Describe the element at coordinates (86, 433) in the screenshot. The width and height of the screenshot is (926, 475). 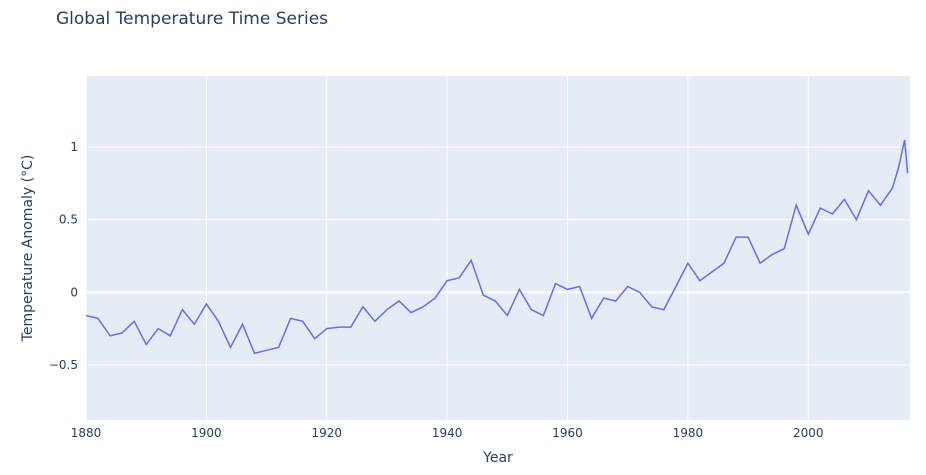
I see `x-tick-label: 1880` at that location.